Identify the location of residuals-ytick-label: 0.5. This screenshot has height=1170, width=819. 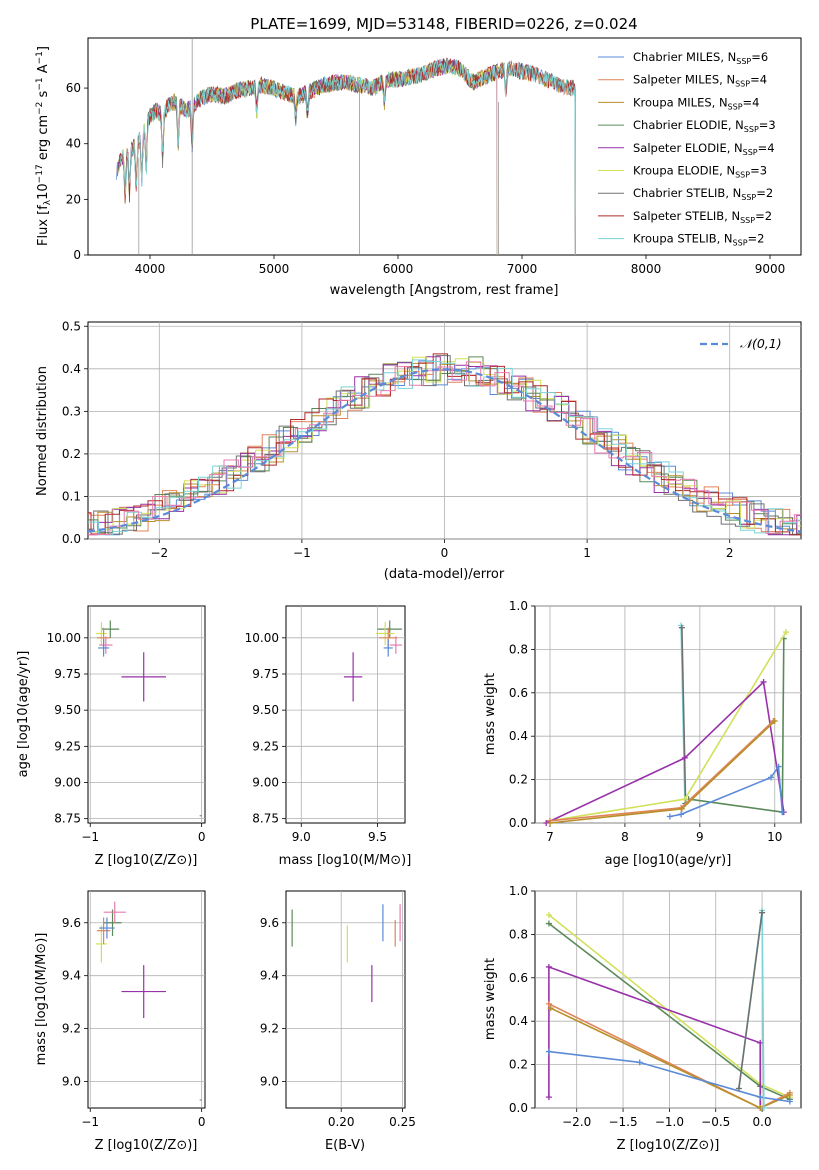
(71, 326).